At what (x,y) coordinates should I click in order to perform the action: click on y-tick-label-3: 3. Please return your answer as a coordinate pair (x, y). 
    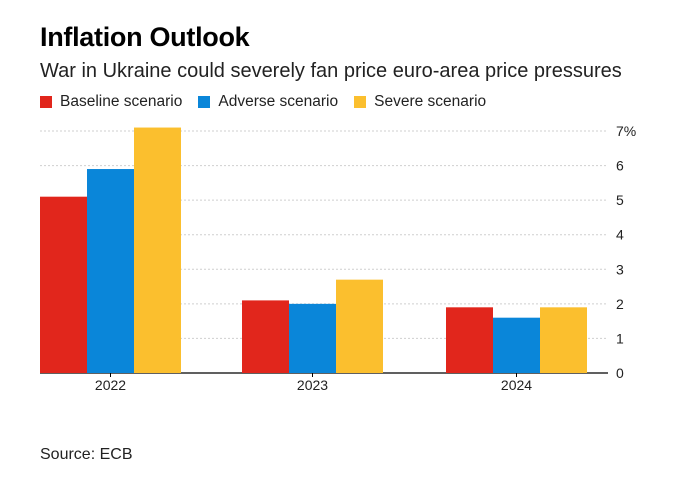
    Looking at the image, I should click on (620, 269).